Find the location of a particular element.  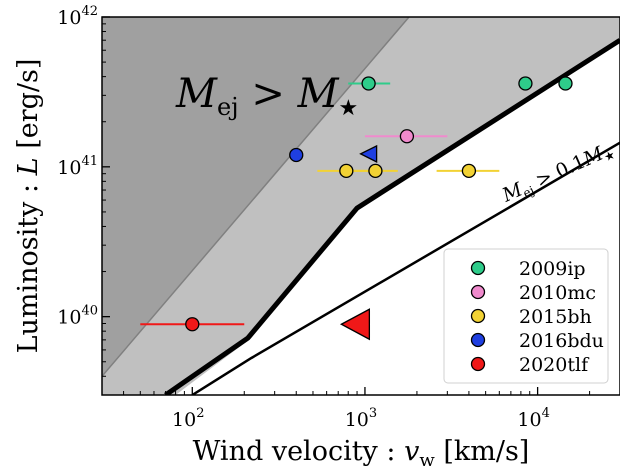

y-tick-label-40: 1040 is located at coordinates (77, 316).